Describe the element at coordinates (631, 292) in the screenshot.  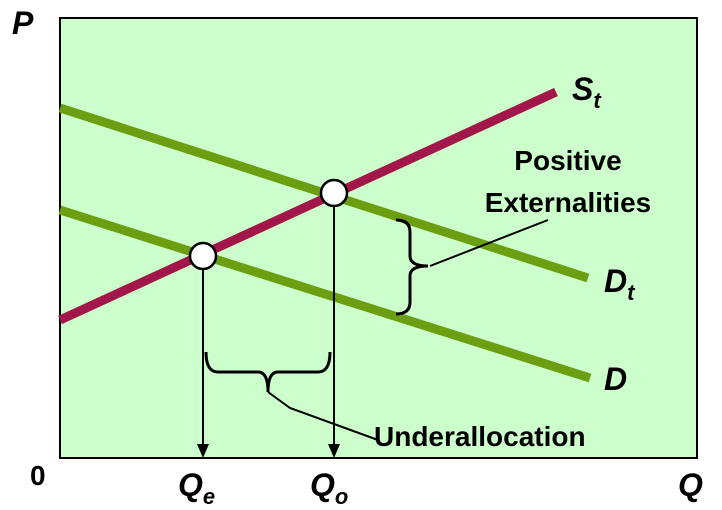
I see `social-demand-label-sub: t` at that location.